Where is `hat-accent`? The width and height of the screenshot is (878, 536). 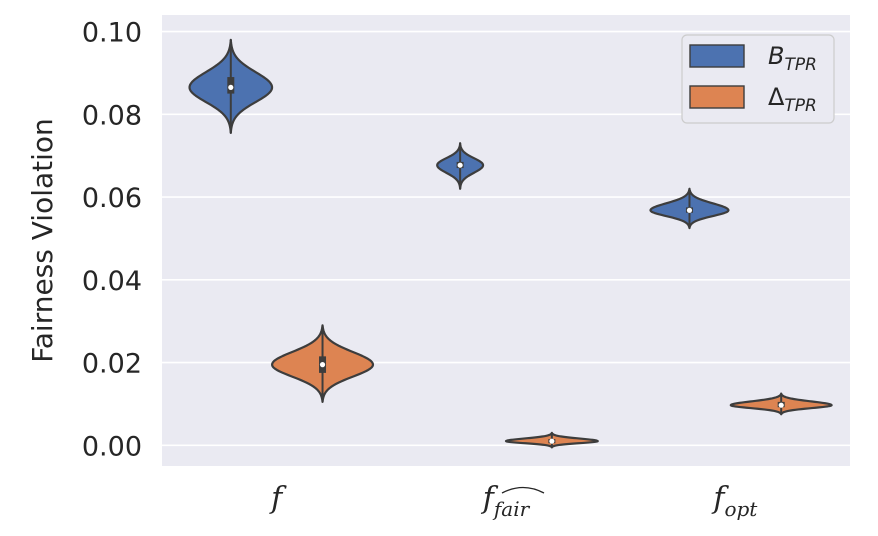 hat-accent is located at coordinates (523, 490).